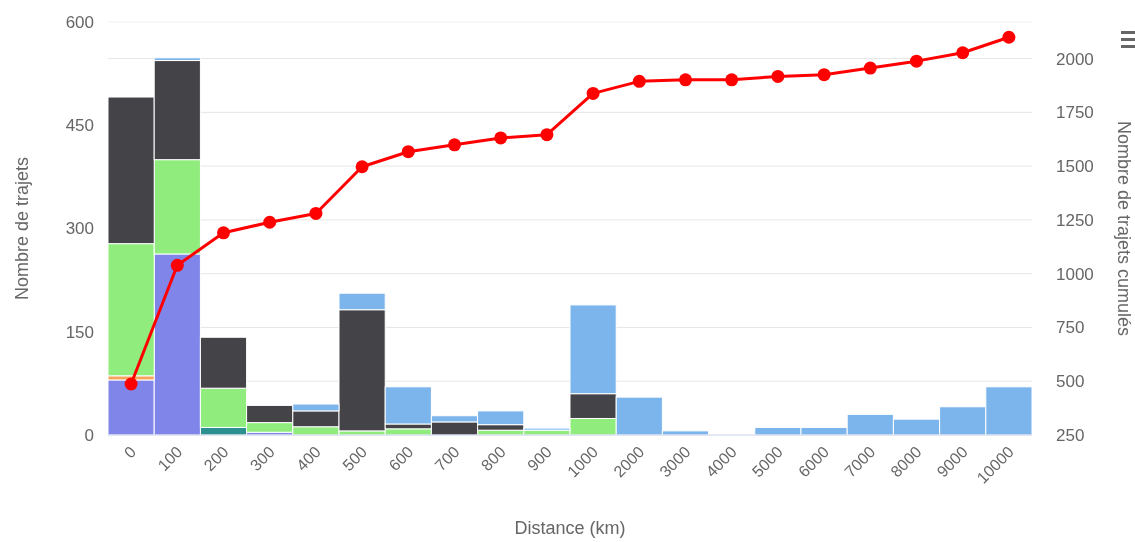 The height and width of the screenshot is (542, 1135). I want to click on x-tick-label: 400, so click(309, 458).